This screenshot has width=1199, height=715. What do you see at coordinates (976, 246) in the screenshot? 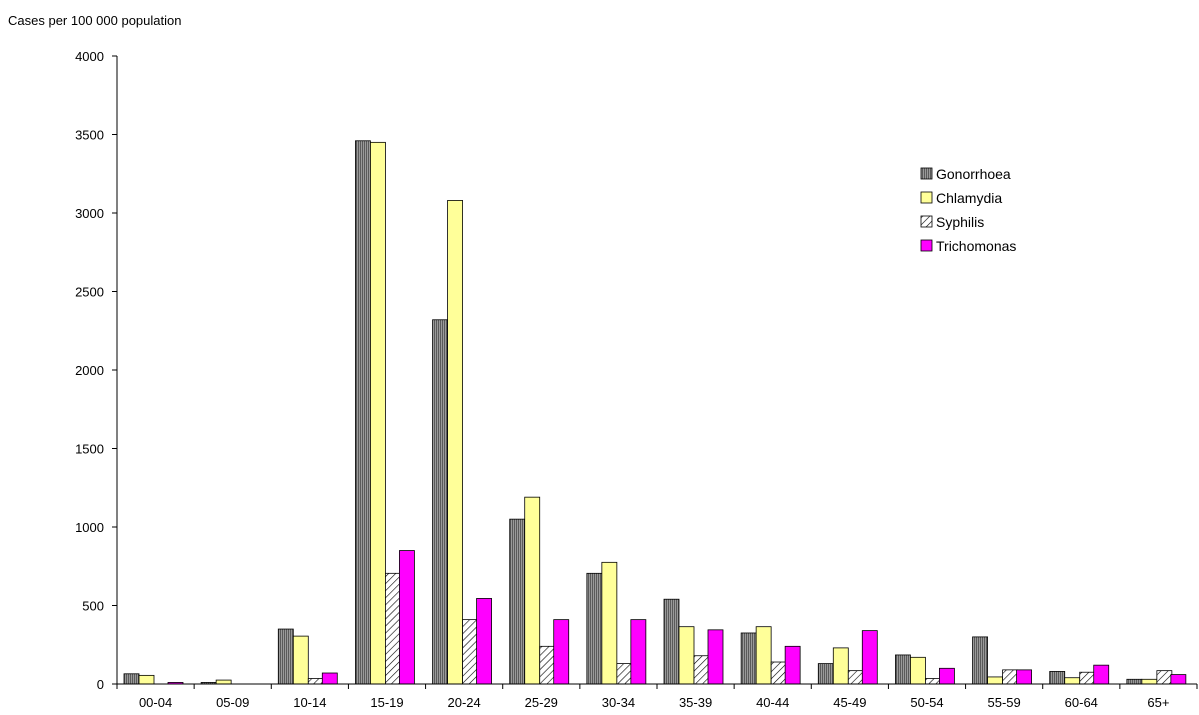
I see `legend-label-trichomonas: Trichomonas` at bounding box center [976, 246].